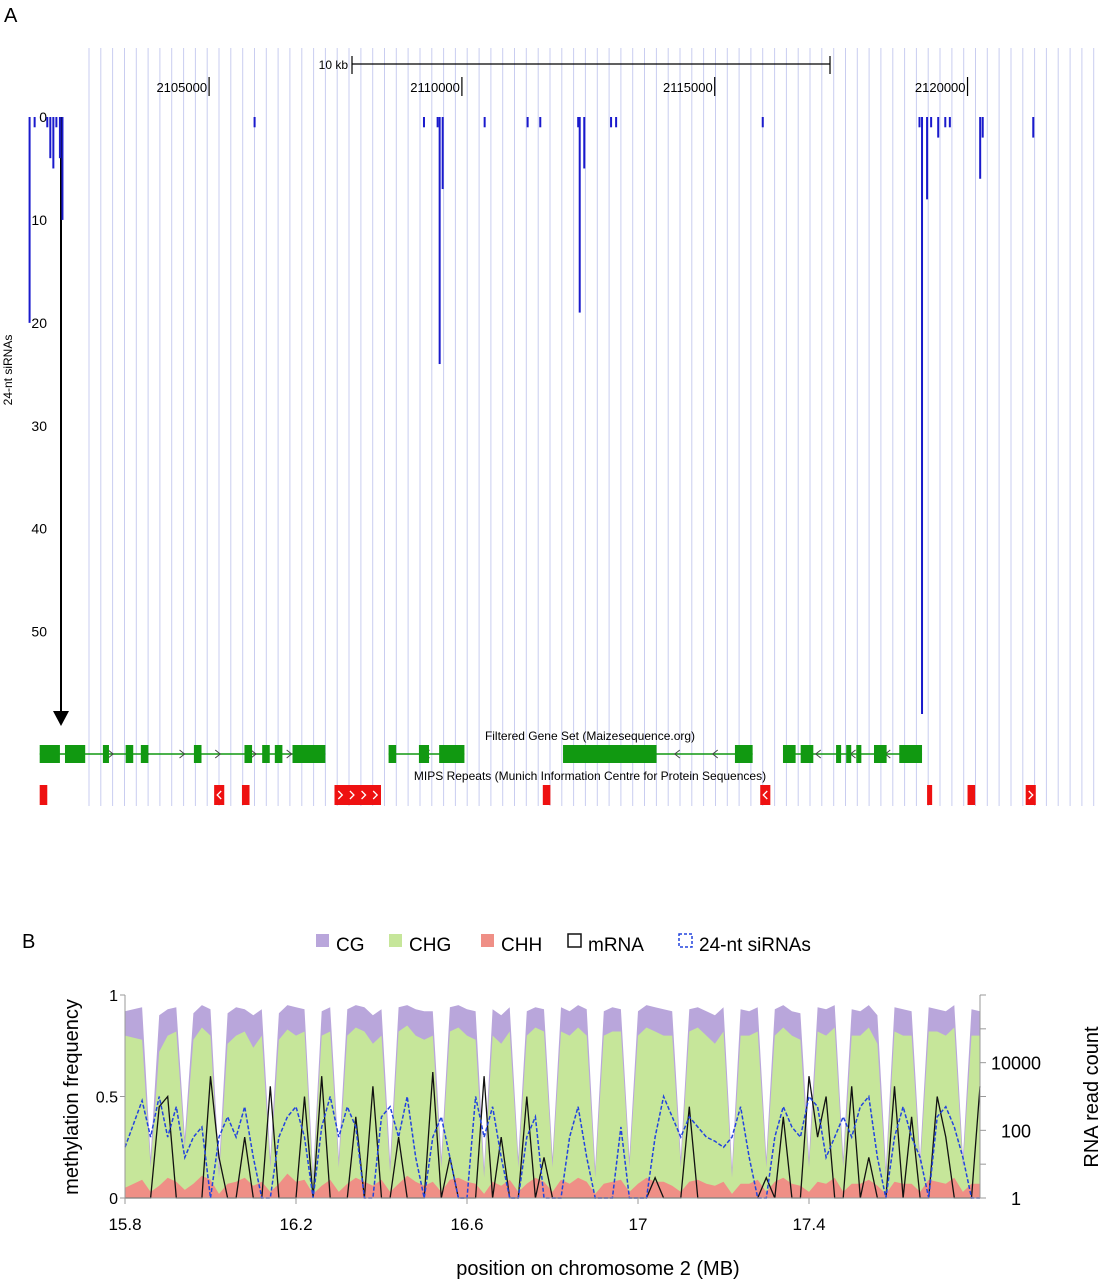  I want to click on coordinate-label: 2110000, so click(435, 87).